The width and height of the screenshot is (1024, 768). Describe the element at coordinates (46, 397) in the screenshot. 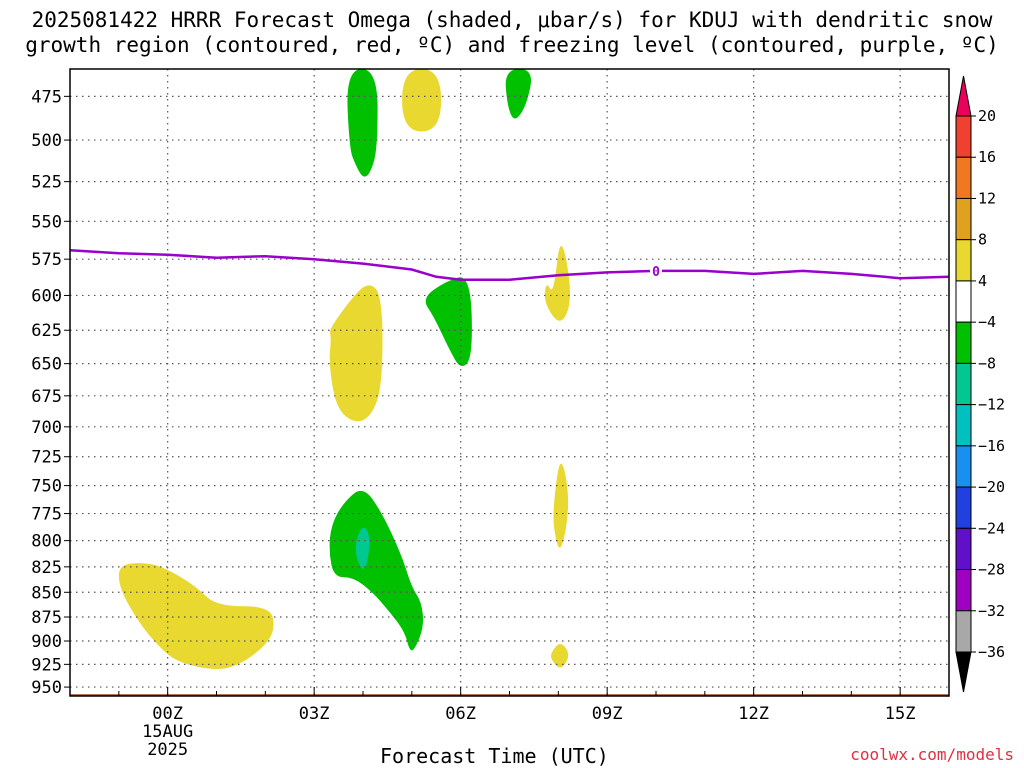

I see `y-tick-label-675: 675` at that location.